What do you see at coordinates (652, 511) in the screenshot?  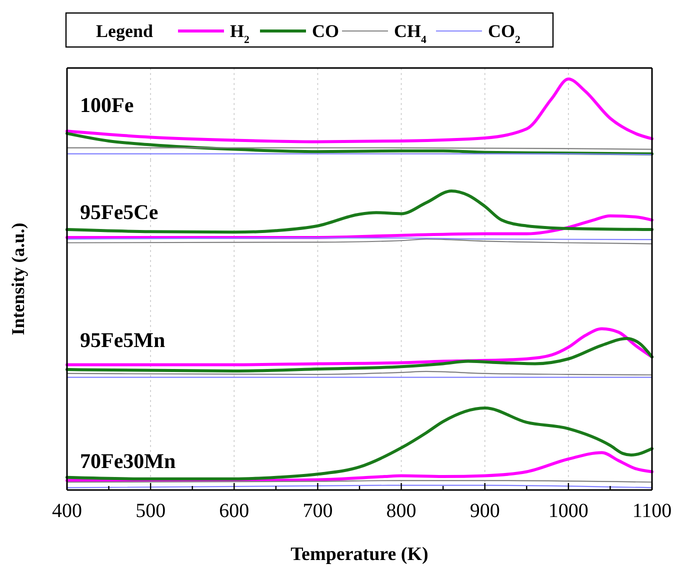 I see `x-tick-label: 1100` at bounding box center [652, 511].